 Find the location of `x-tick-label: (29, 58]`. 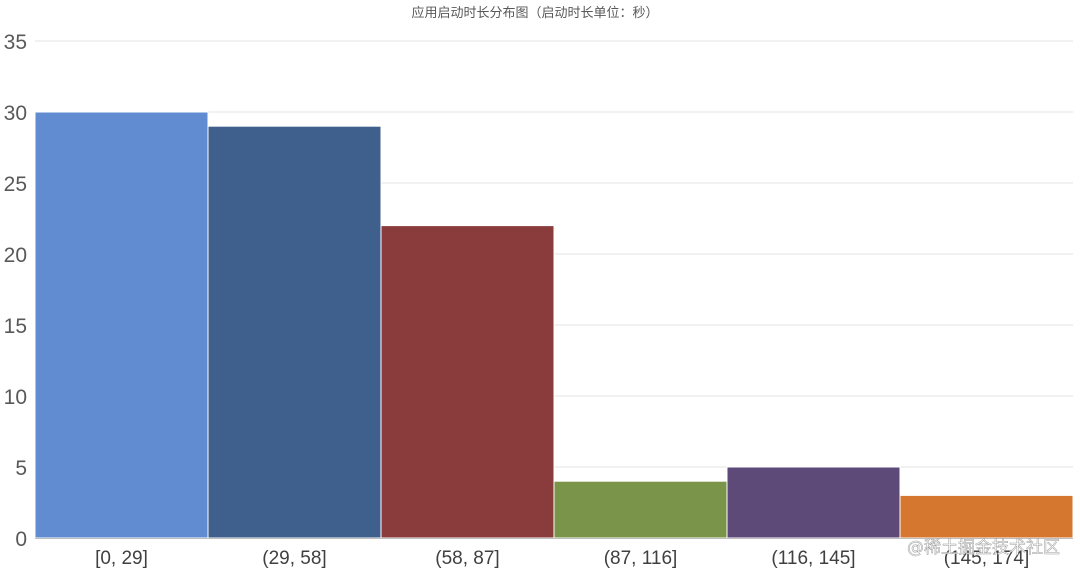

x-tick-label: (29, 58] is located at coordinates (294, 558).